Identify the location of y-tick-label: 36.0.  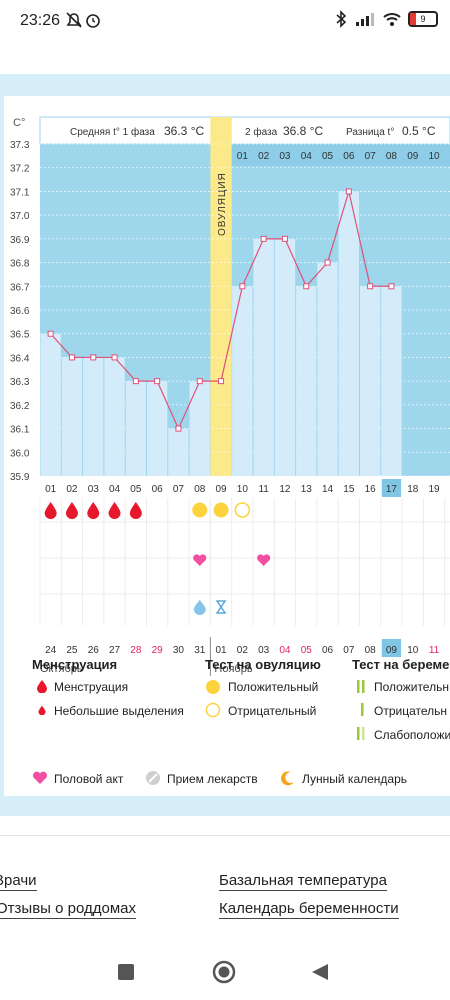
(20, 453).